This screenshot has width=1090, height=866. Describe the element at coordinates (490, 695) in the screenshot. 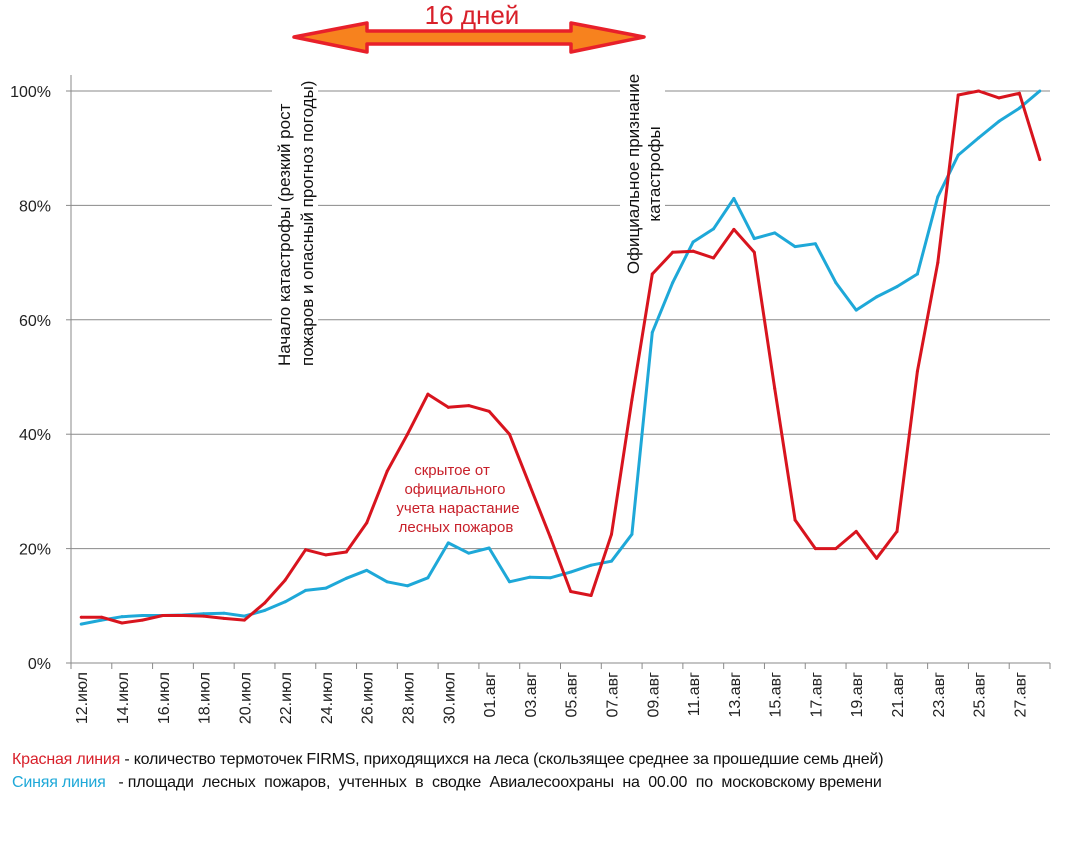

I see `x-tick-label: 01.авг` at that location.